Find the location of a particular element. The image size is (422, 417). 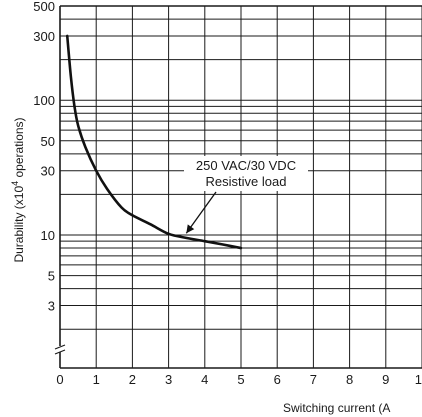

y-axis-label: Durability (x104 operations) is located at coordinates (18, 189).